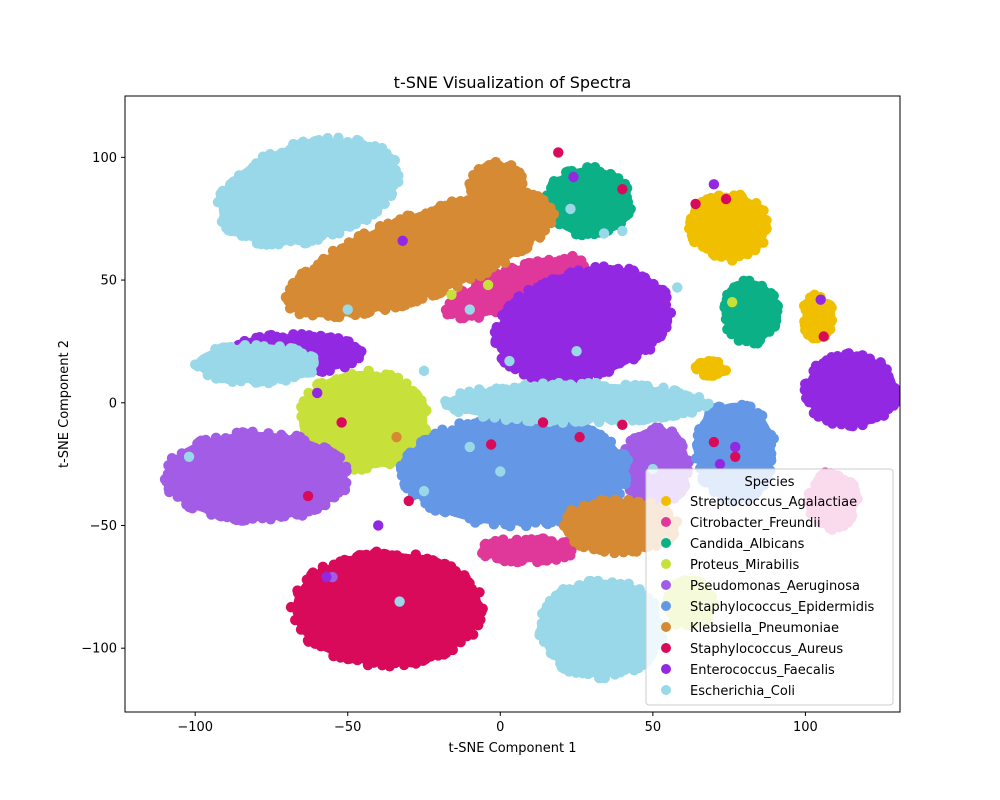 This screenshot has height=800, width=1000. I want to click on legend-box, so click(769, 587).